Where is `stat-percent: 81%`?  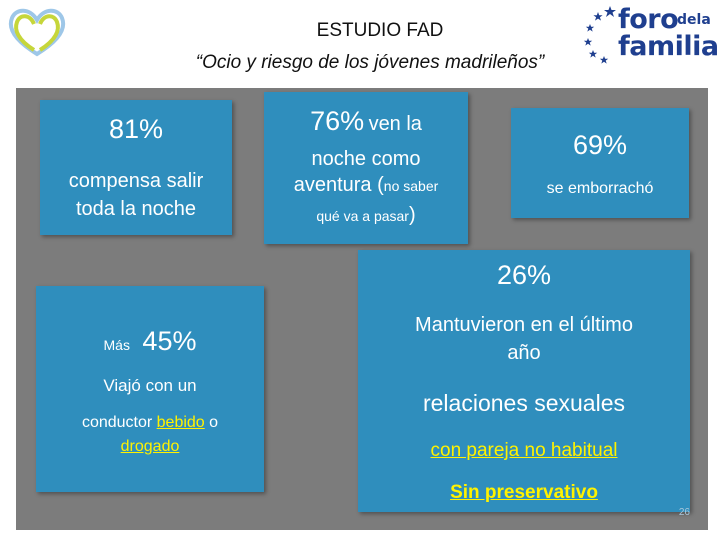 stat-percent: 81% is located at coordinates (136, 129).